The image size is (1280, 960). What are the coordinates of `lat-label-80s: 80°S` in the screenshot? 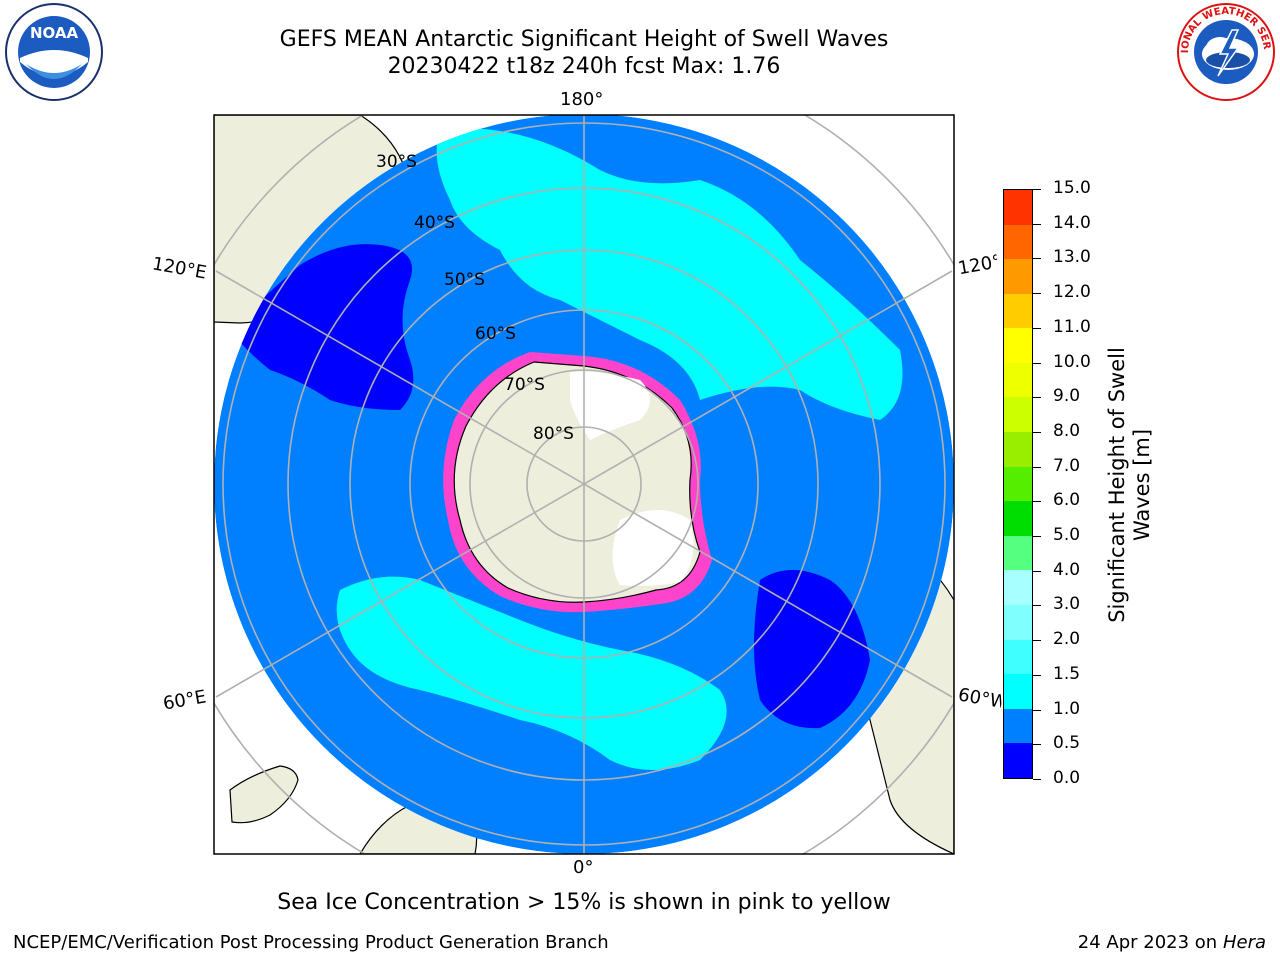 It's located at (553, 434).